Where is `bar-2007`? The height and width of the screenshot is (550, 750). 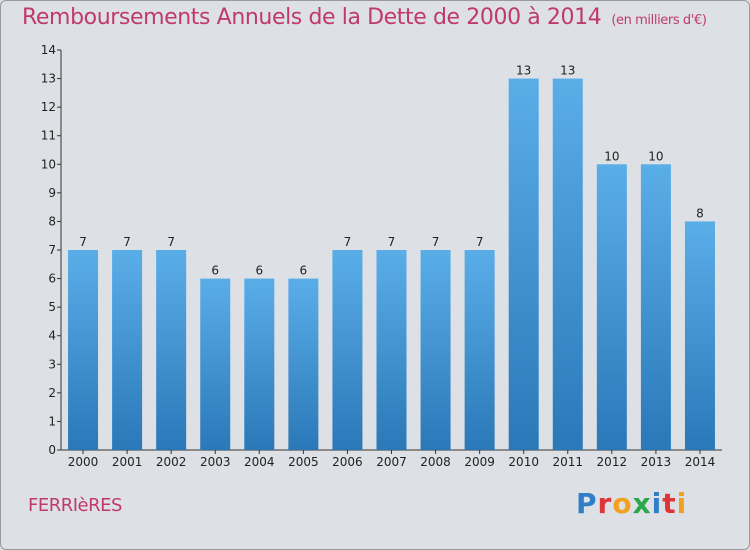 bar-2007 is located at coordinates (391, 350).